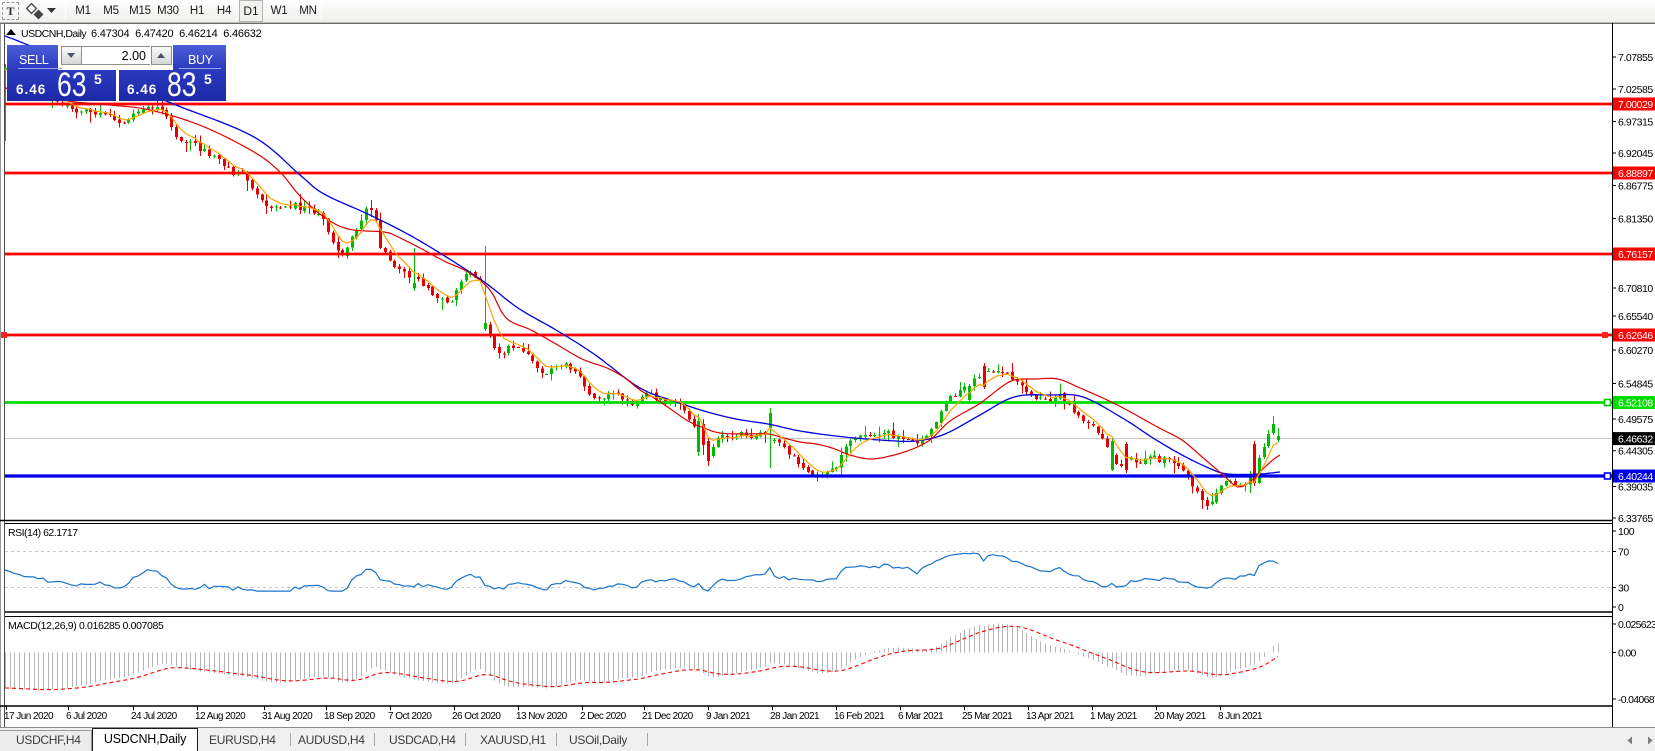 This screenshot has width=1655, height=751. What do you see at coordinates (1240, 716) in the screenshot?
I see `svg-text: 8 Jun 2021` at bounding box center [1240, 716].